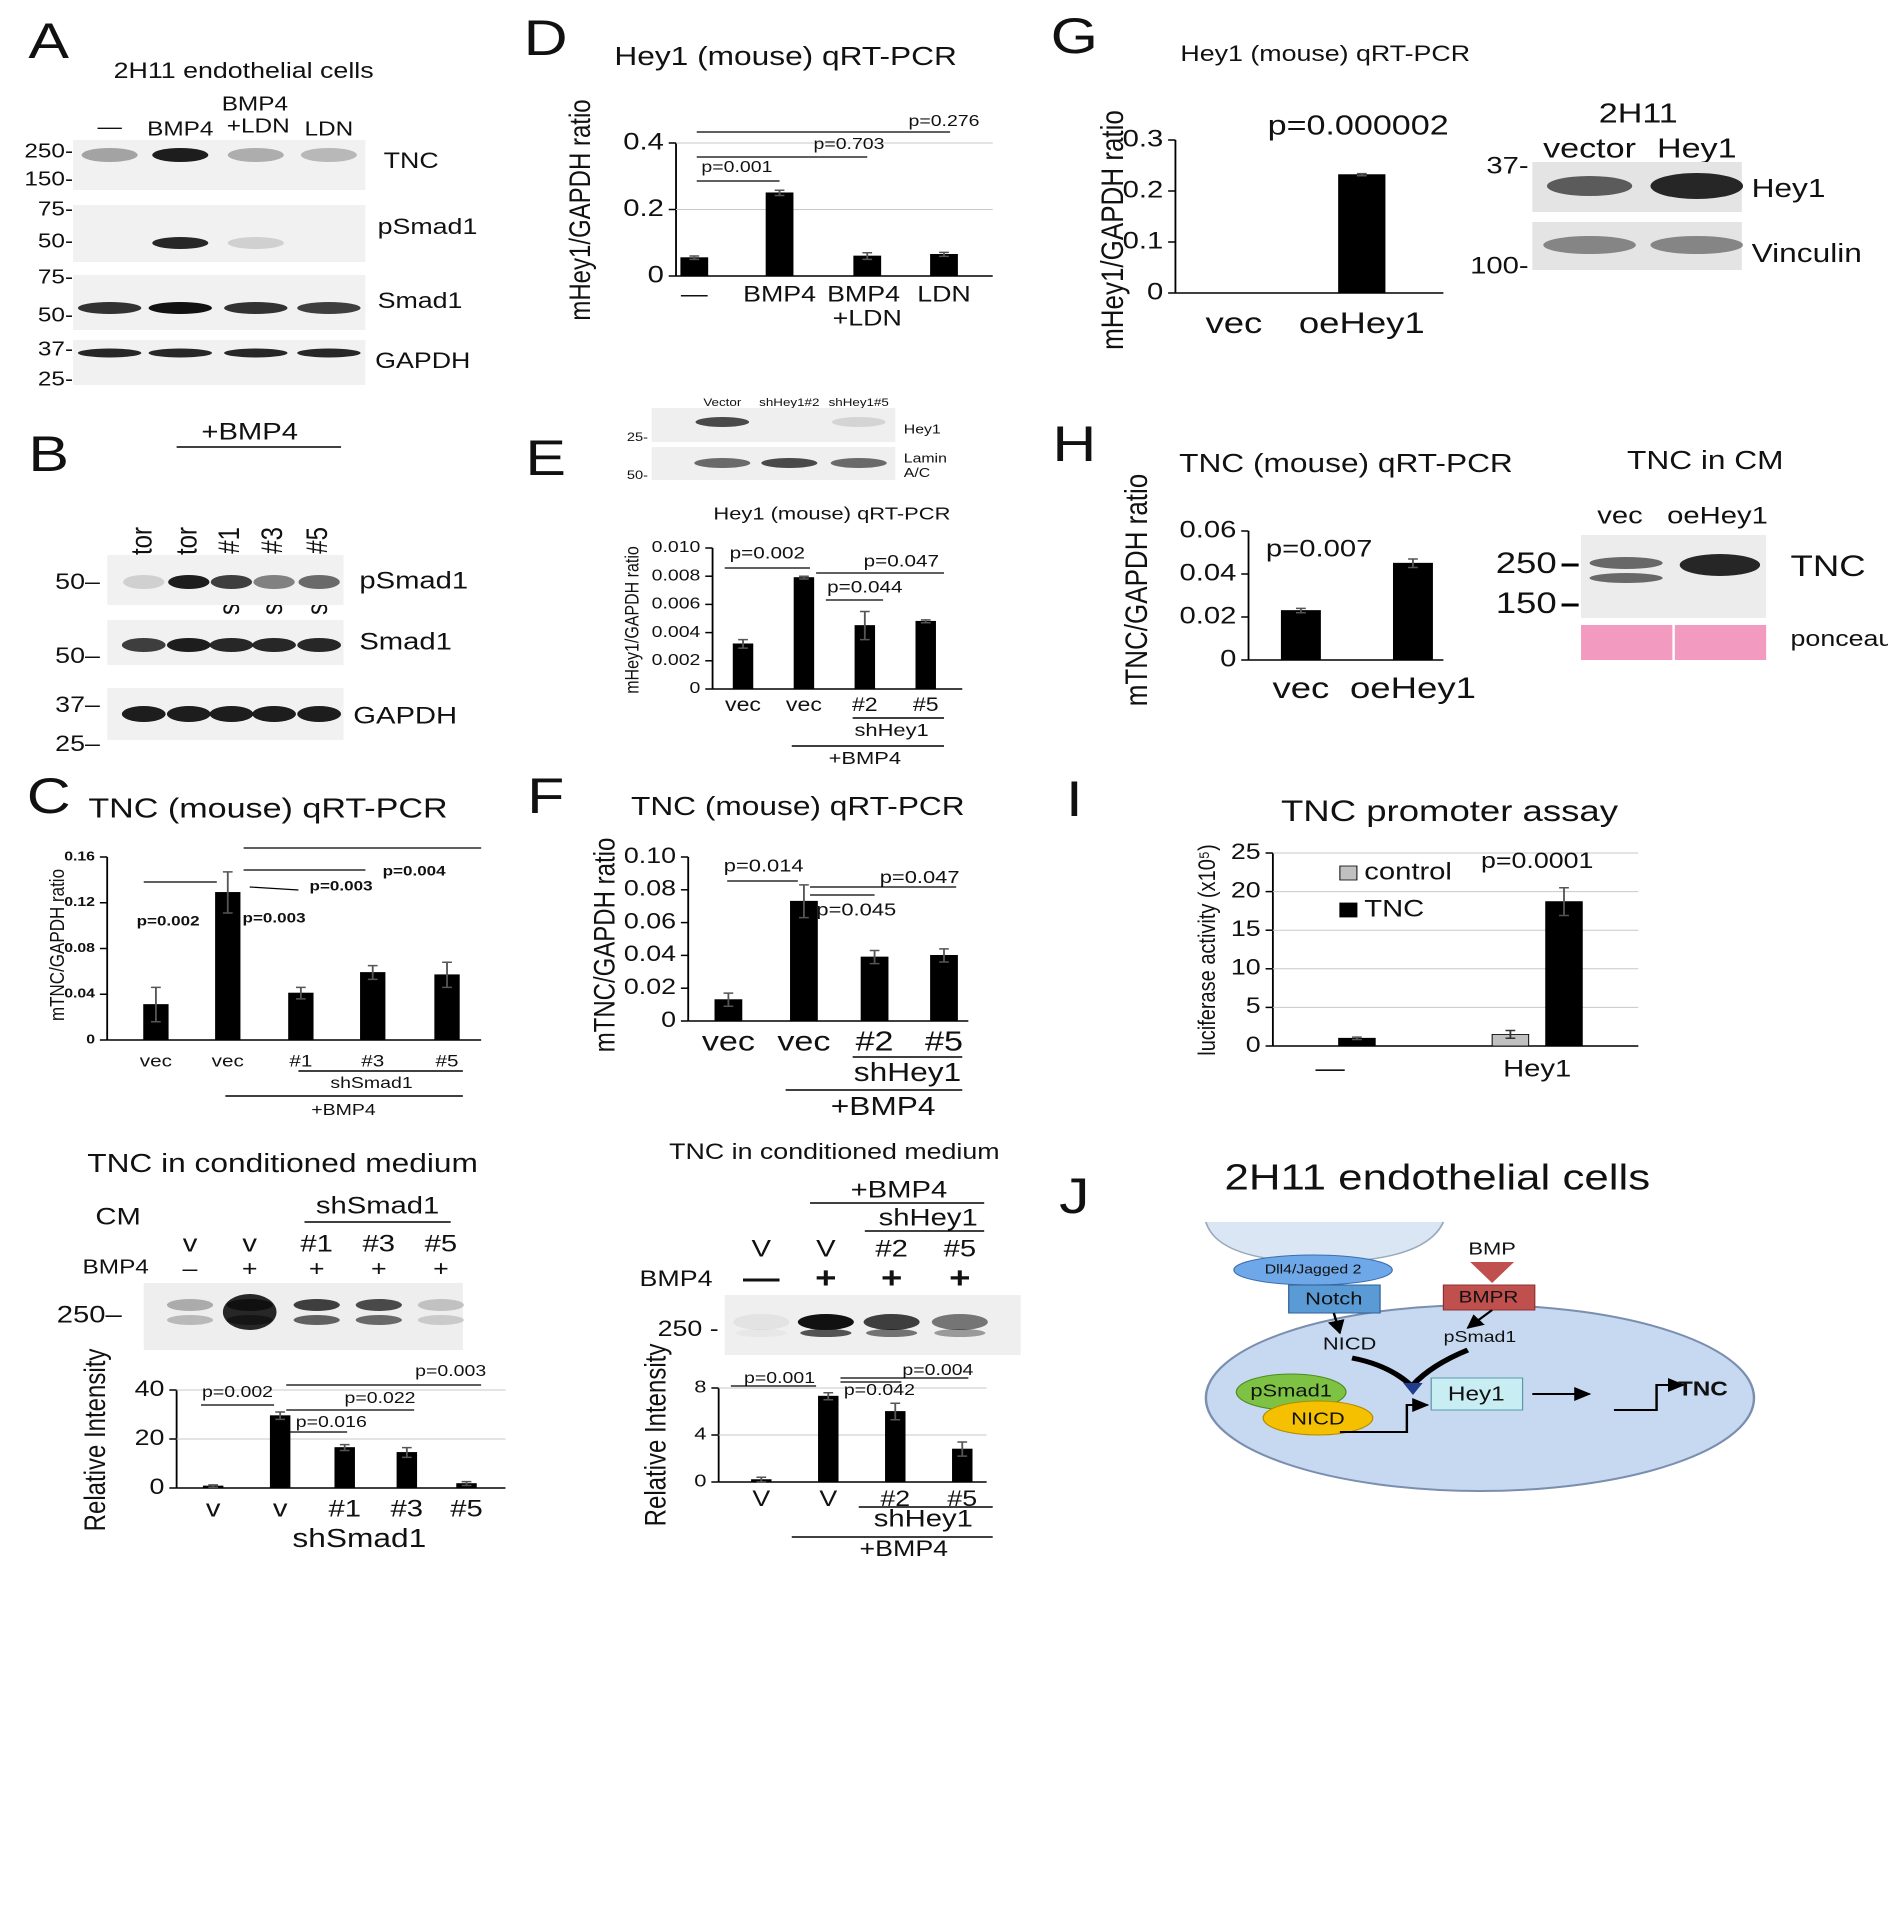 Image resolution: width=1888 pixels, height=1920 pixels. What do you see at coordinates (891, 1248) in the screenshot?
I see `lane-label: #2` at bounding box center [891, 1248].